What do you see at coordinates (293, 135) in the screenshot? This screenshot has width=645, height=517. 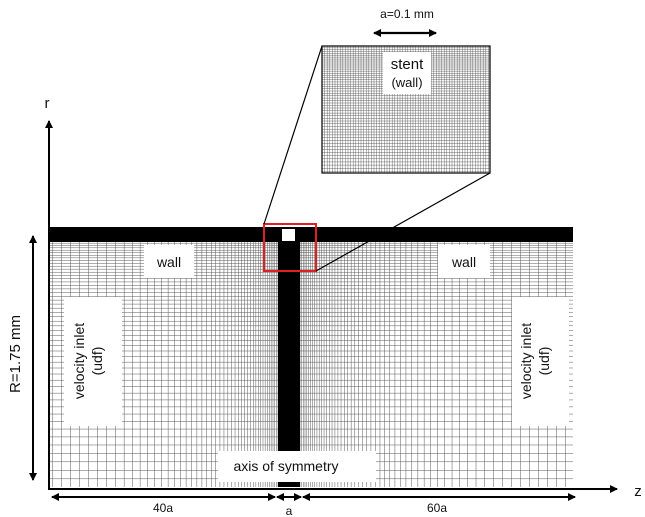 I see `inset-connector-left` at bounding box center [293, 135].